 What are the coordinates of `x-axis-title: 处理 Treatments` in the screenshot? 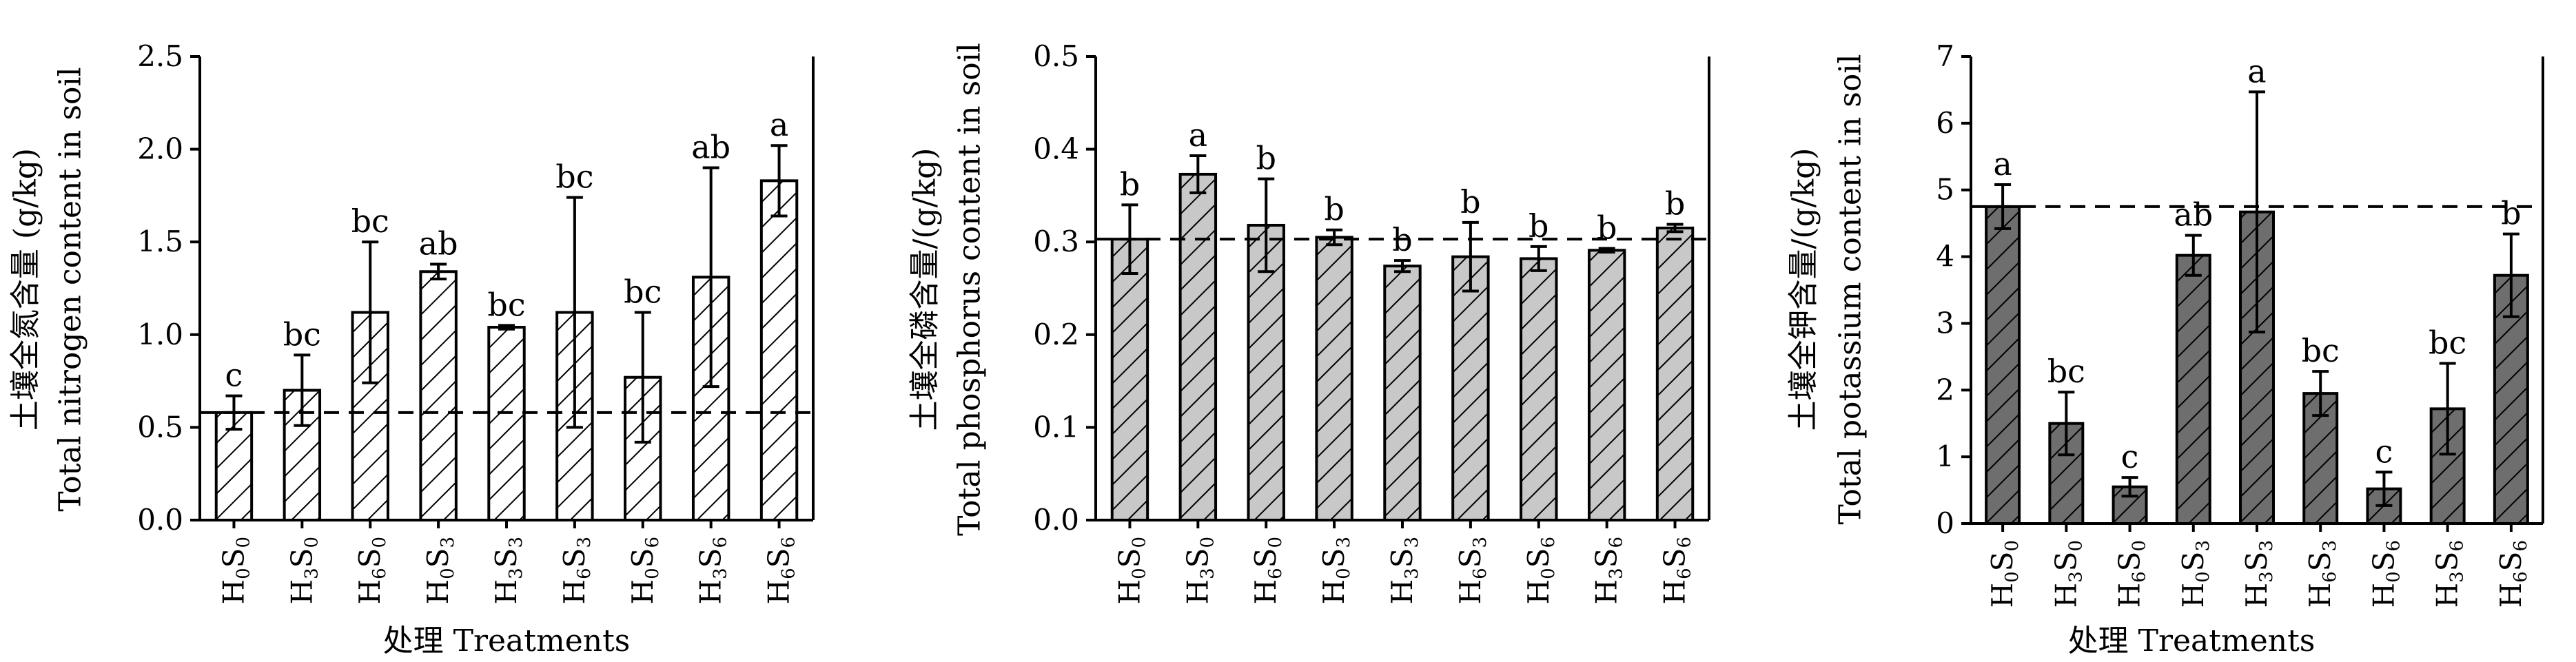 It's located at (507, 641).